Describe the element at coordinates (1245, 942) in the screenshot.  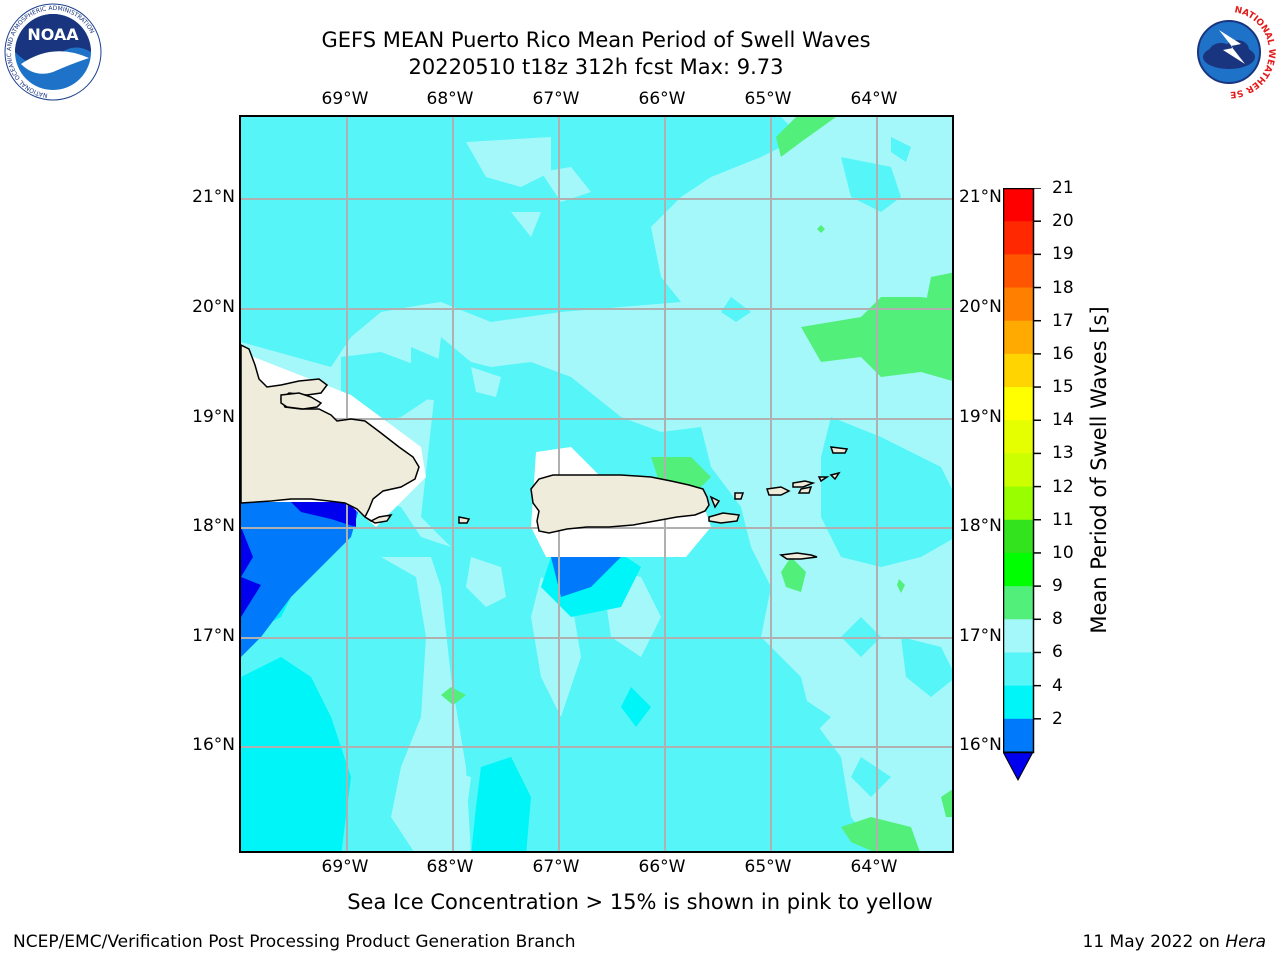
I see `credit-machine: Hera` at that location.